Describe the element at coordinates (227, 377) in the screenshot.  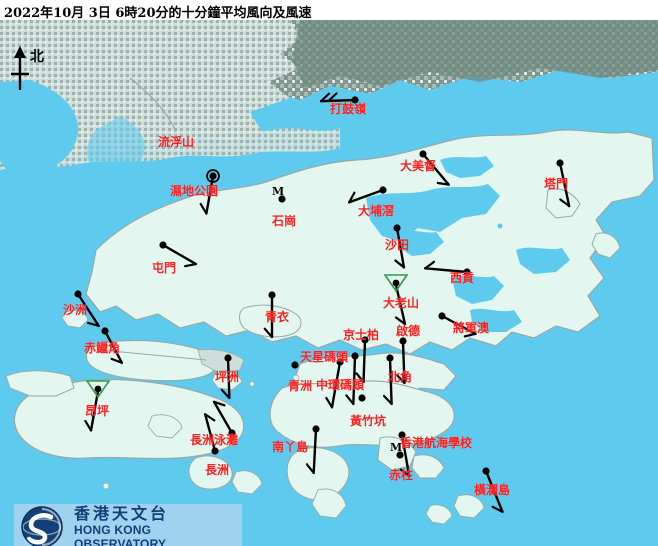
I see `station-label: 坪洲` at that location.